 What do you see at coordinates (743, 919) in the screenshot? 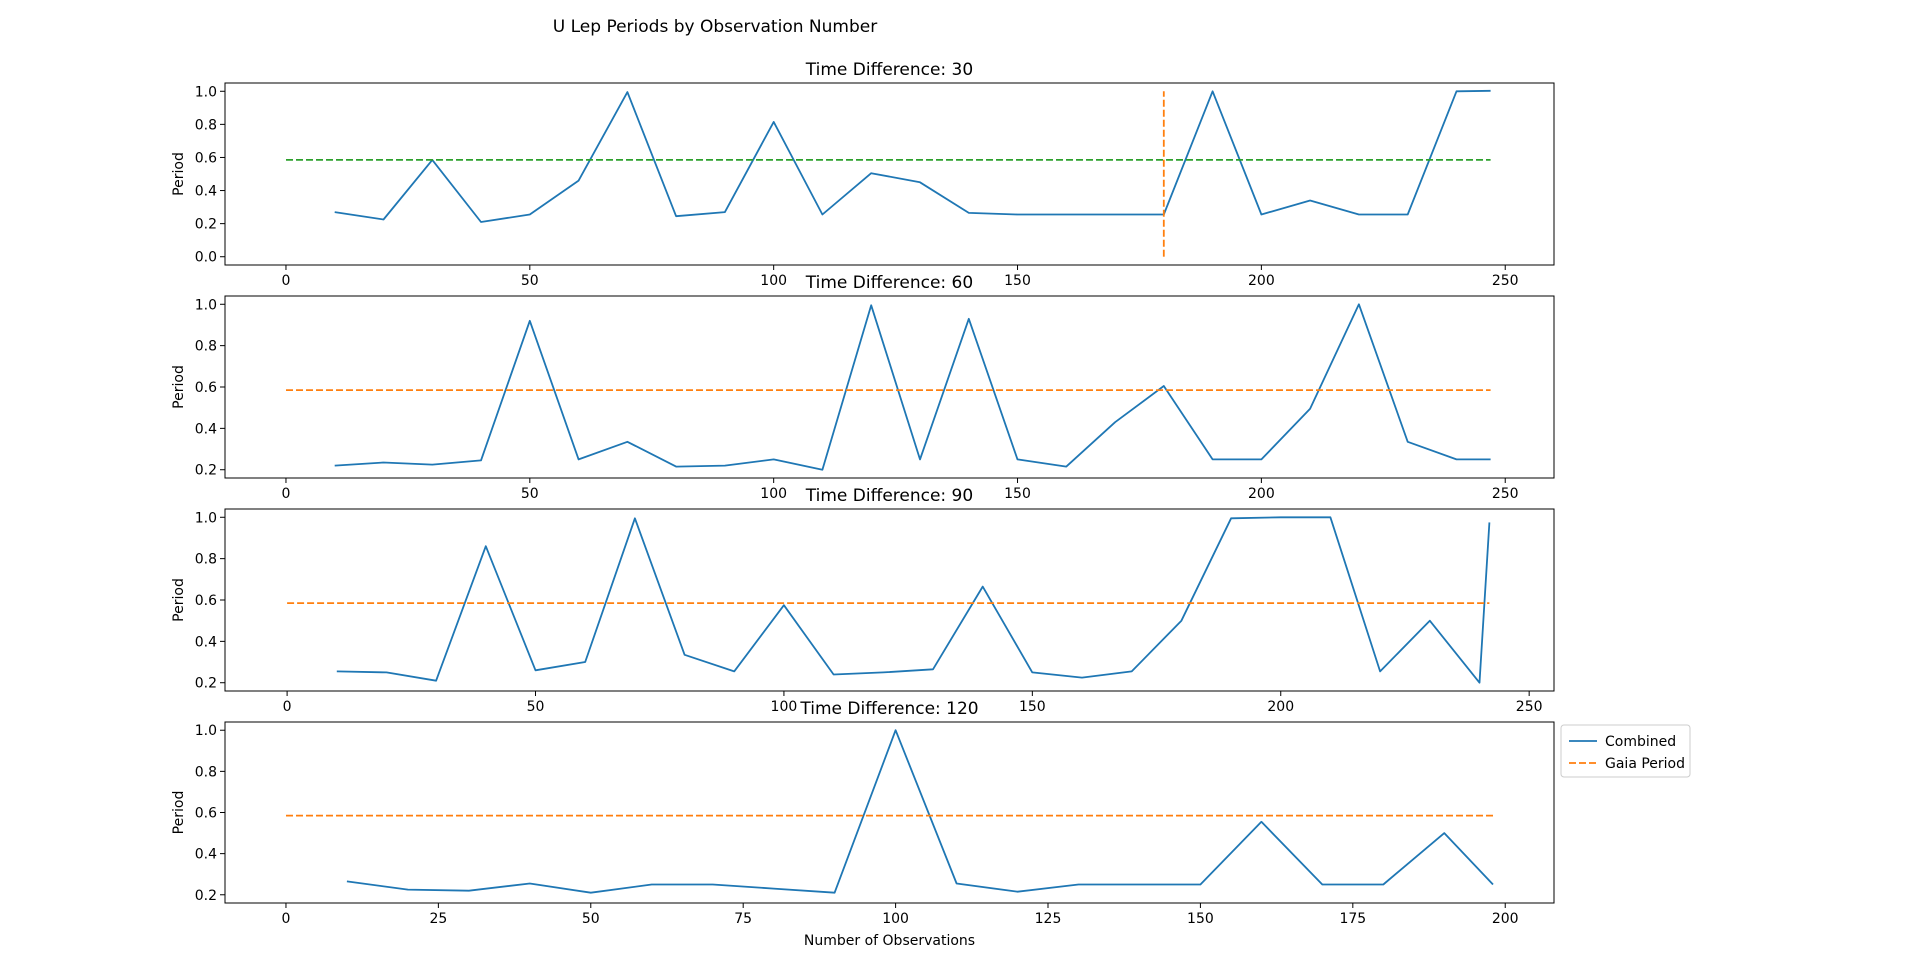
I see `x-tick-label: 75` at bounding box center [743, 919].